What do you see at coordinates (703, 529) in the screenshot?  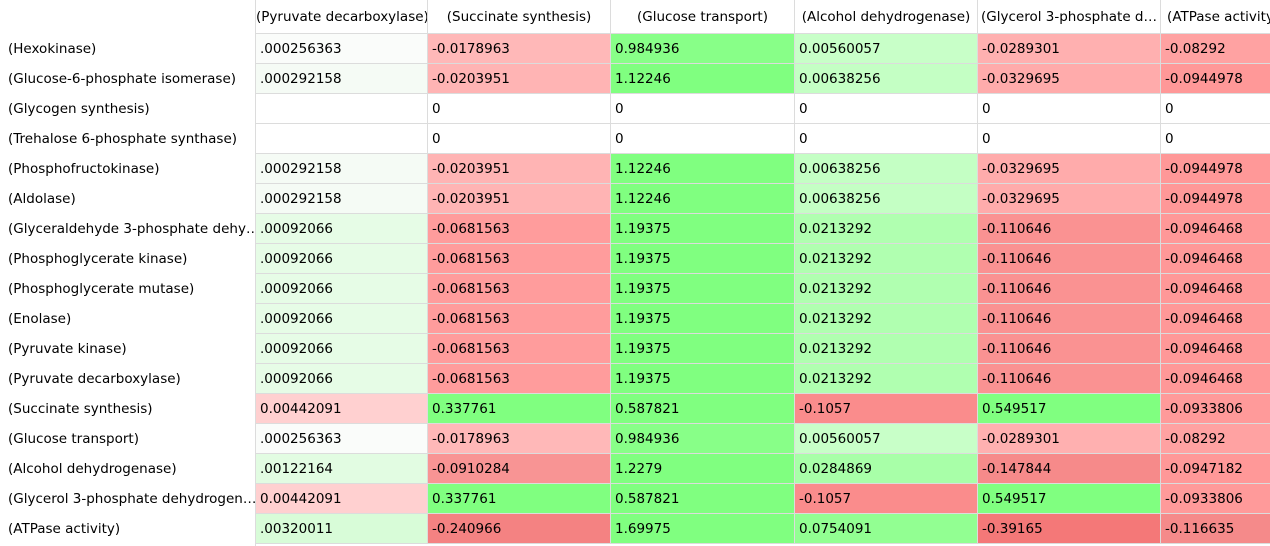 I see `cell: 1.69975` at bounding box center [703, 529].